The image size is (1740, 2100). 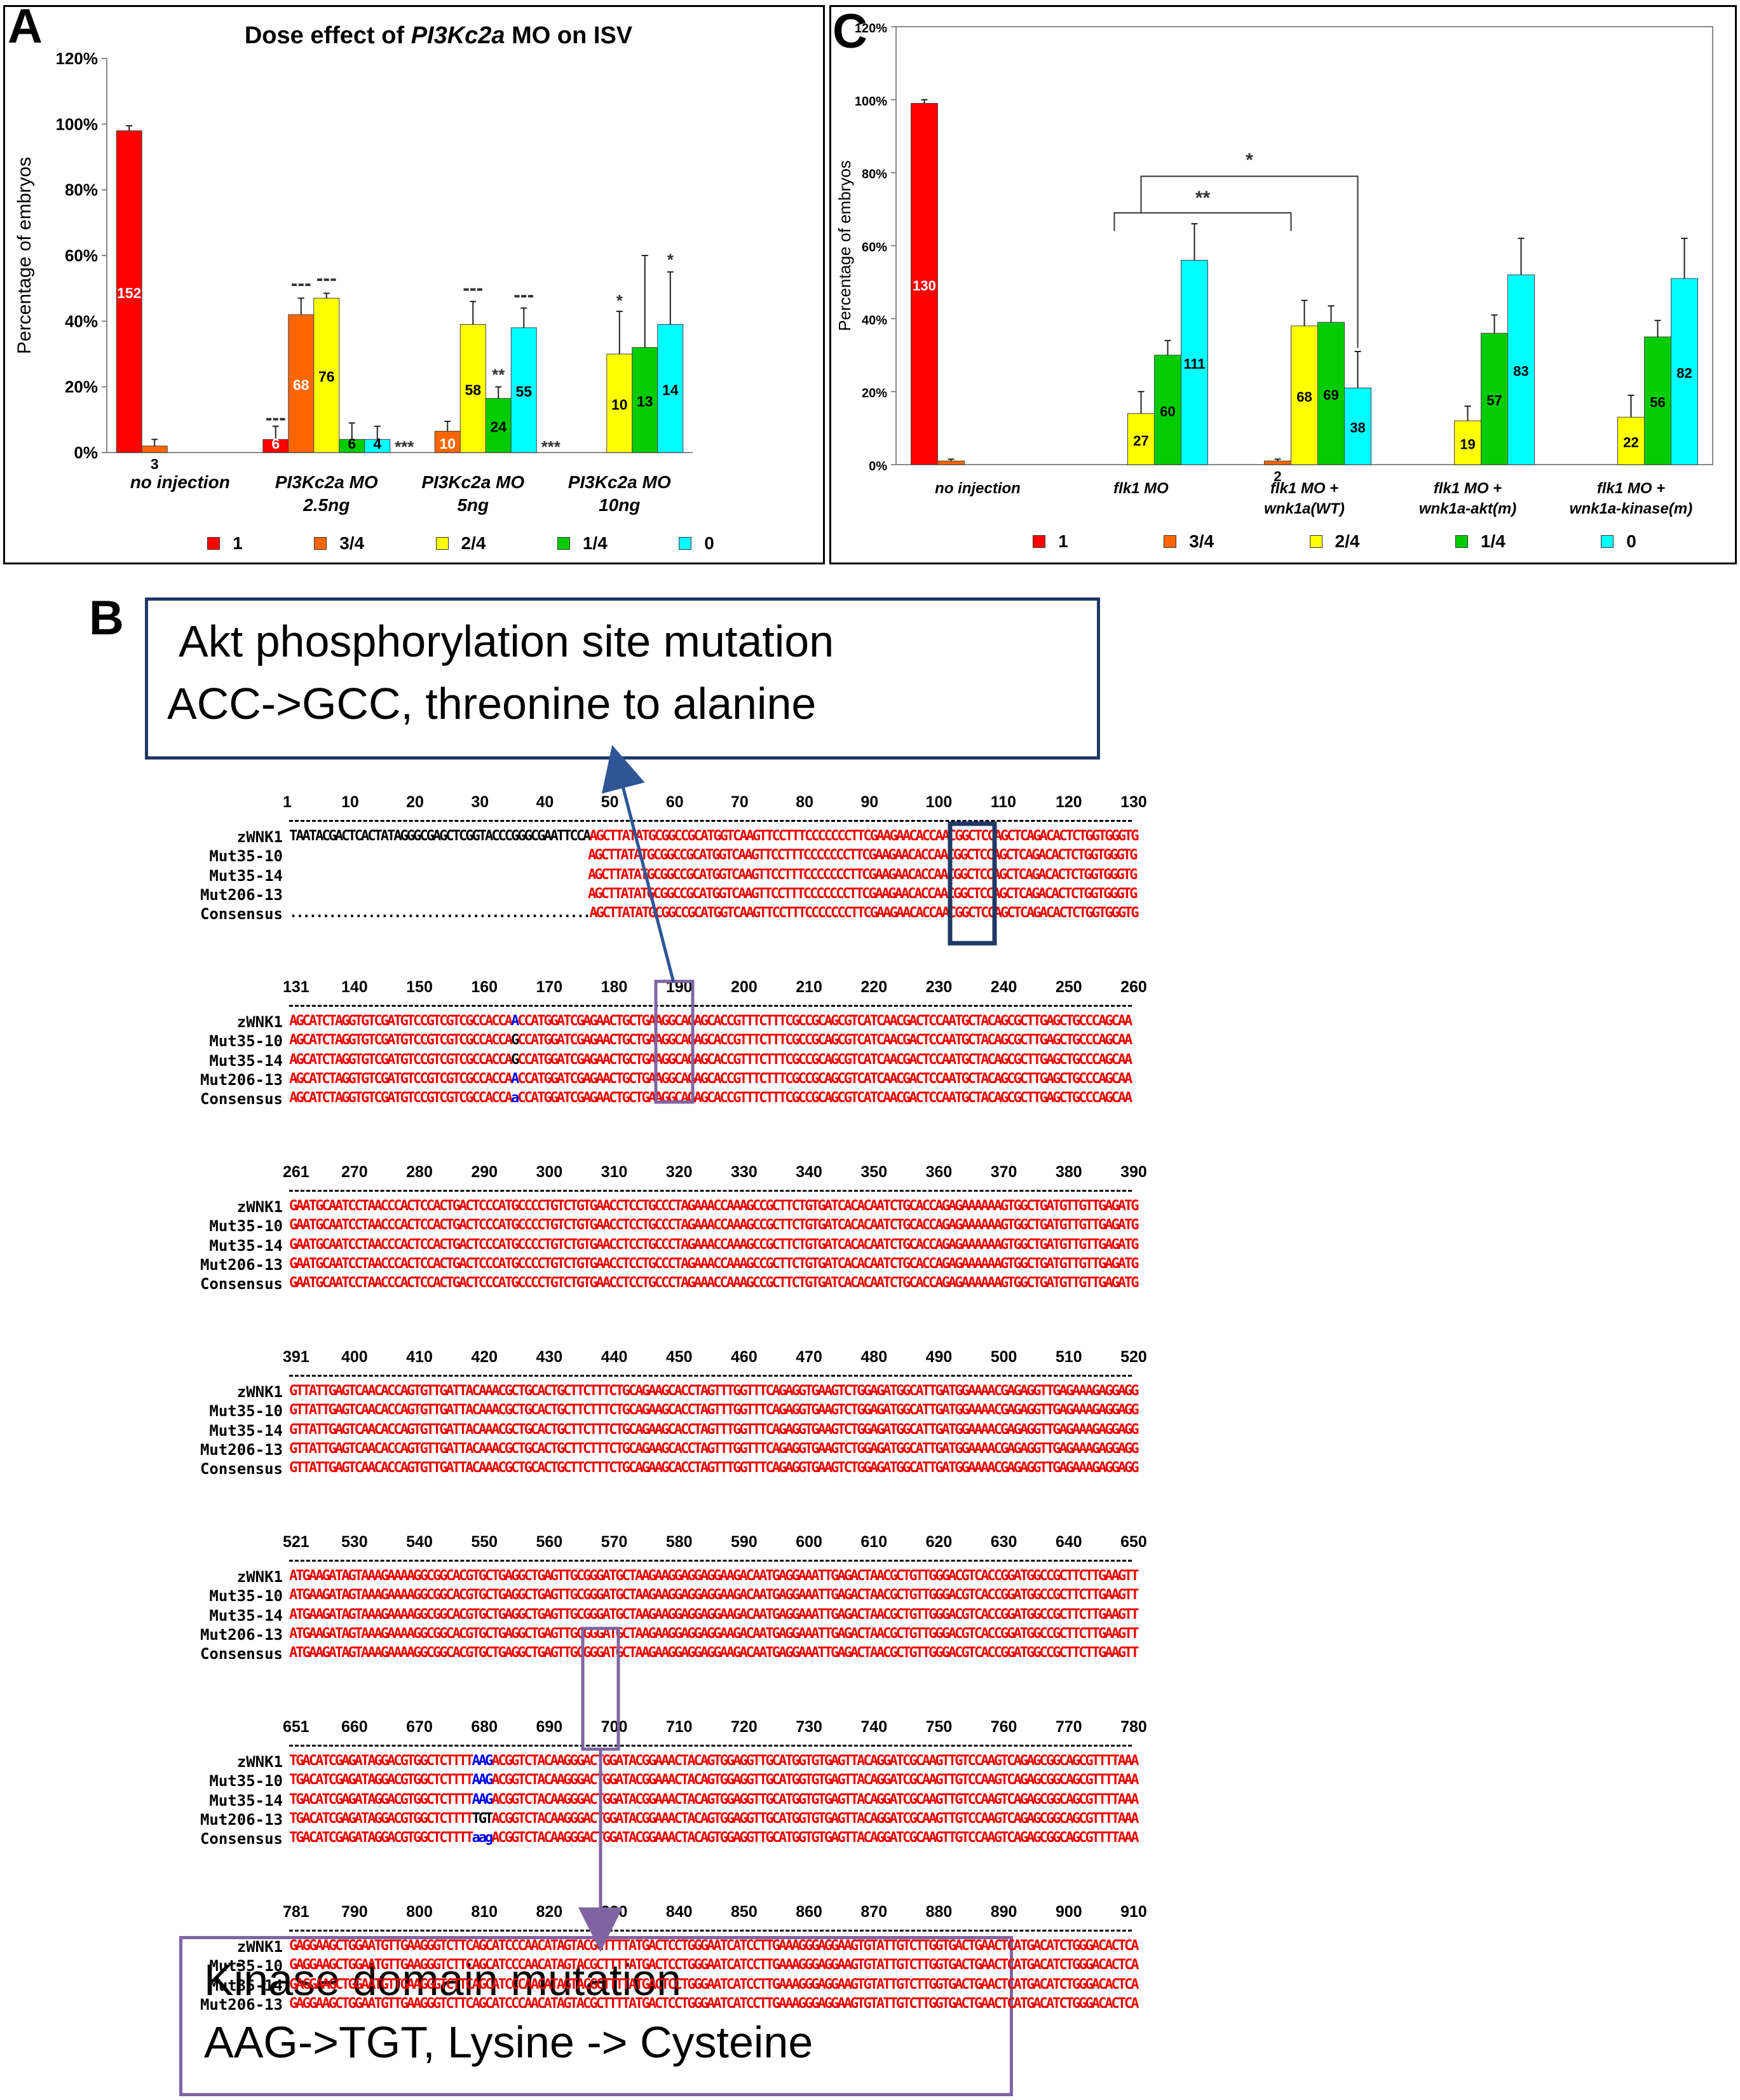 What do you see at coordinates (420, 1727) in the screenshot?
I see `ruler-number: 670` at bounding box center [420, 1727].